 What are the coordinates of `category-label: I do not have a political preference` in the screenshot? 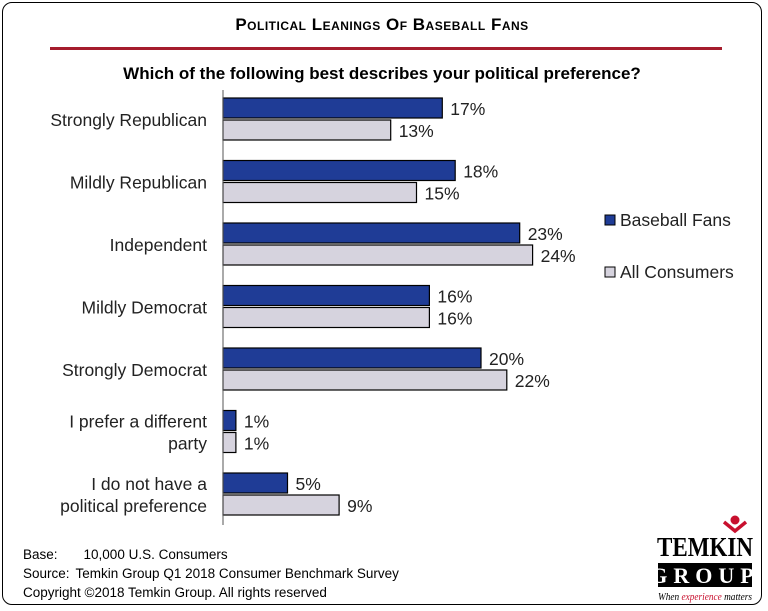 It's located at (133, 495).